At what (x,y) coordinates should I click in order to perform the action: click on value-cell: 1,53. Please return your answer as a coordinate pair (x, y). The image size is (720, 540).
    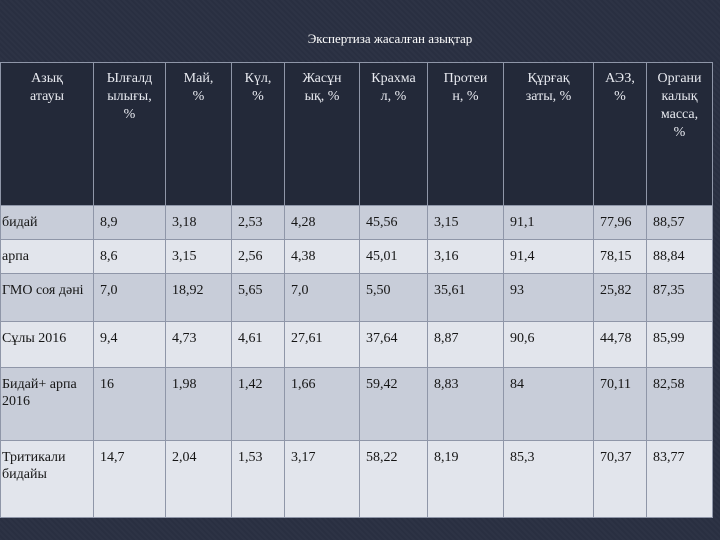
    Looking at the image, I should click on (258, 479).